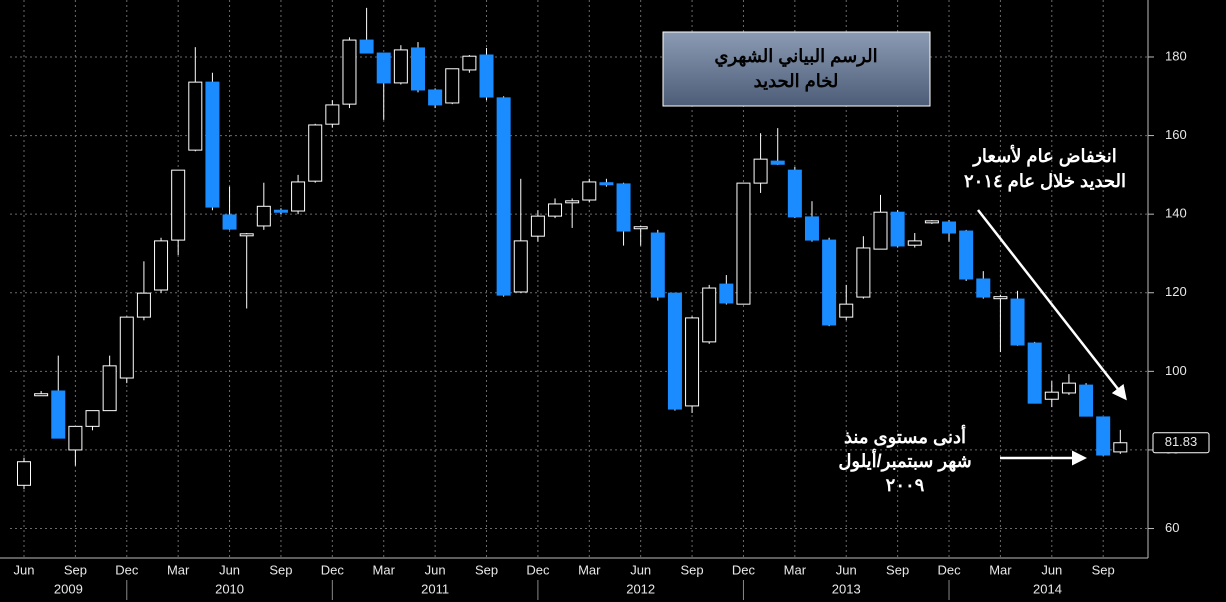  I want to click on chart-title: الرسم البياني الشهري, so click(795, 56).